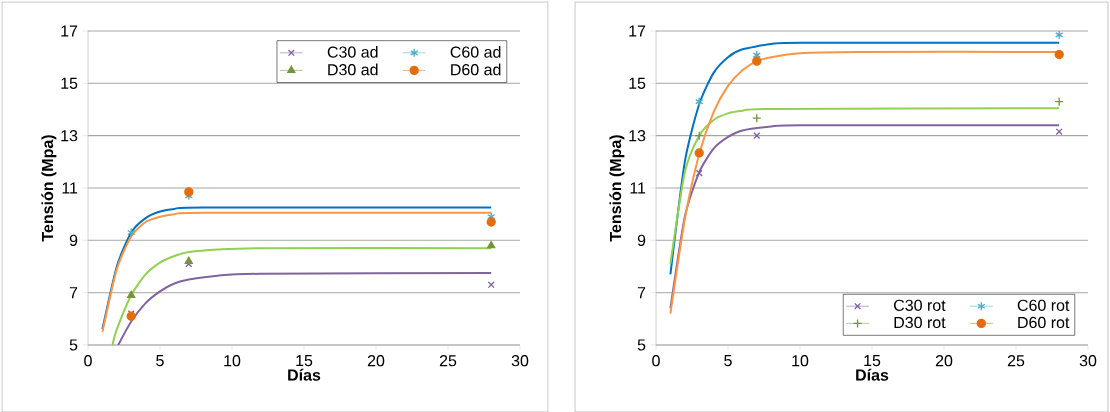 The height and width of the screenshot is (412, 1110). What do you see at coordinates (475, 51) in the screenshot?
I see `legend-label: C60 ad` at bounding box center [475, 51].